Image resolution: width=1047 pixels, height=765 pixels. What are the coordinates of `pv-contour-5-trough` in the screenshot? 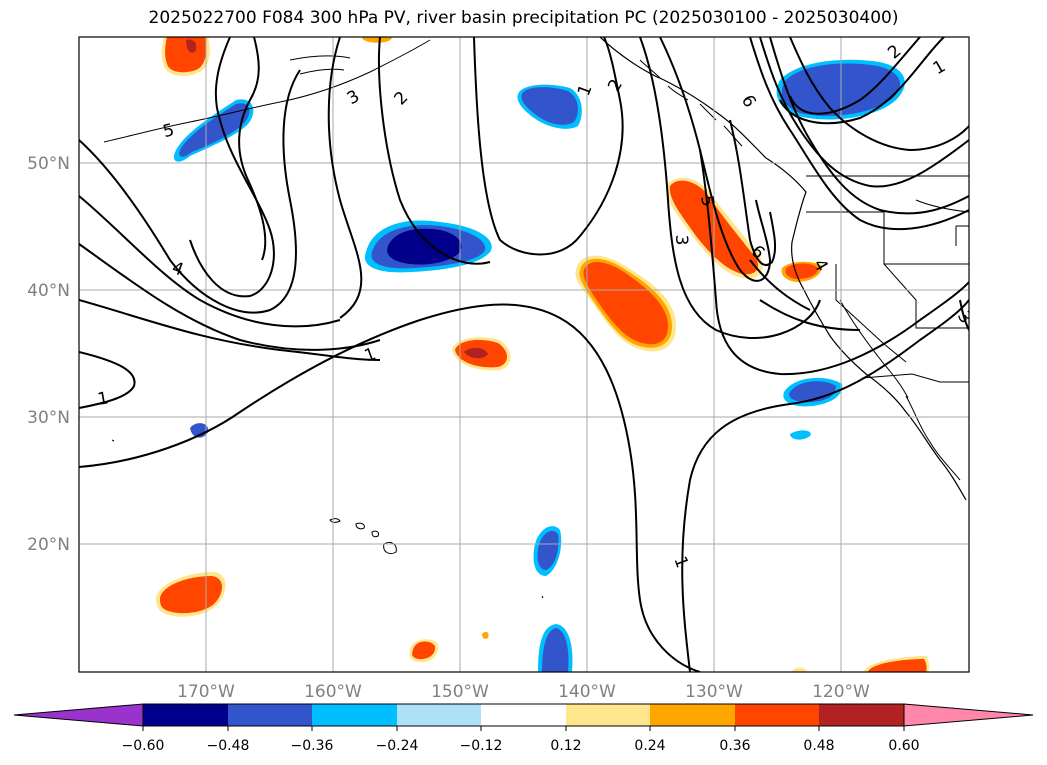 It's located at (735, 215).